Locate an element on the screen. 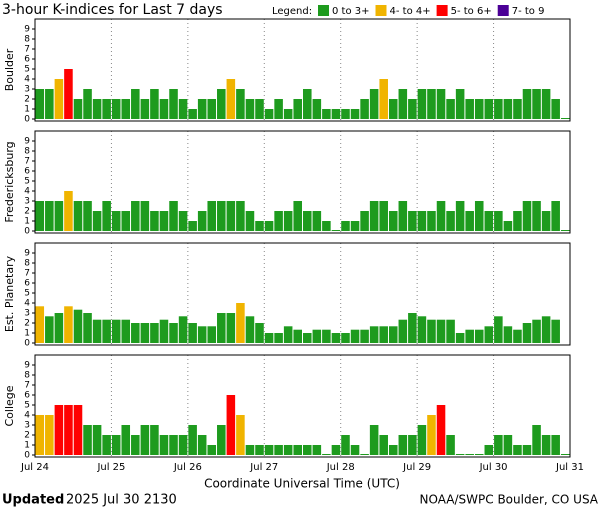 The height and width of the screenshot is (510, 600). y-tick-label: 2 is located at coordinates (27, 100).